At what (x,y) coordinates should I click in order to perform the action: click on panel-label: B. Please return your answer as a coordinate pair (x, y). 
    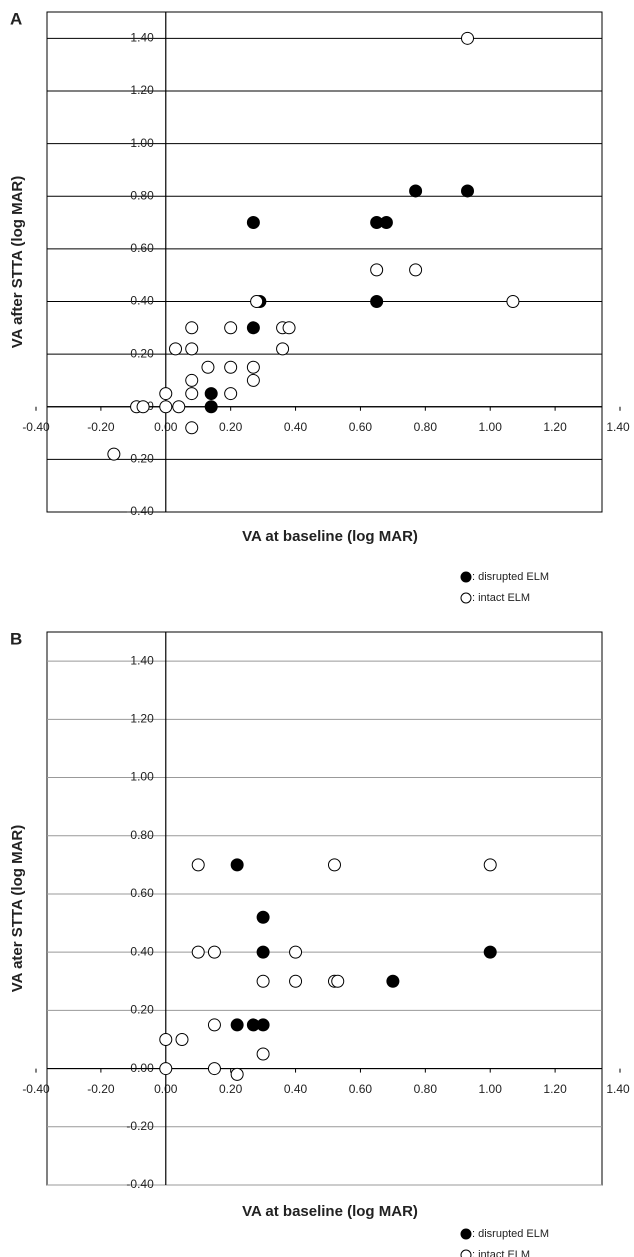
    Looking at the image, I should click on (16, 638).